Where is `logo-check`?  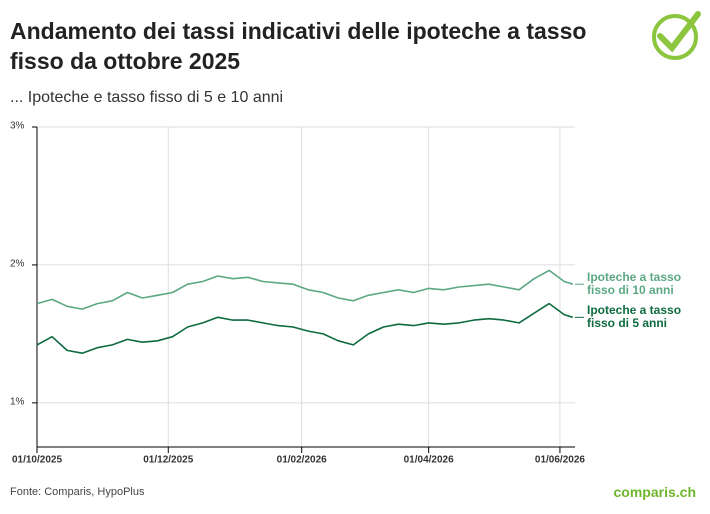 logo-check is located at coordinates (676, 35).